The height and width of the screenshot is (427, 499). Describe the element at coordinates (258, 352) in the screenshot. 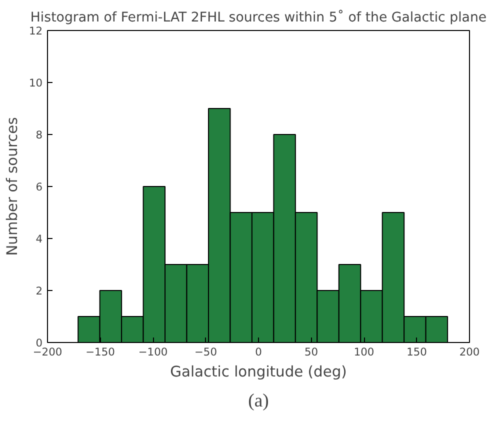

I see `x-tick-label: 0` at that location.